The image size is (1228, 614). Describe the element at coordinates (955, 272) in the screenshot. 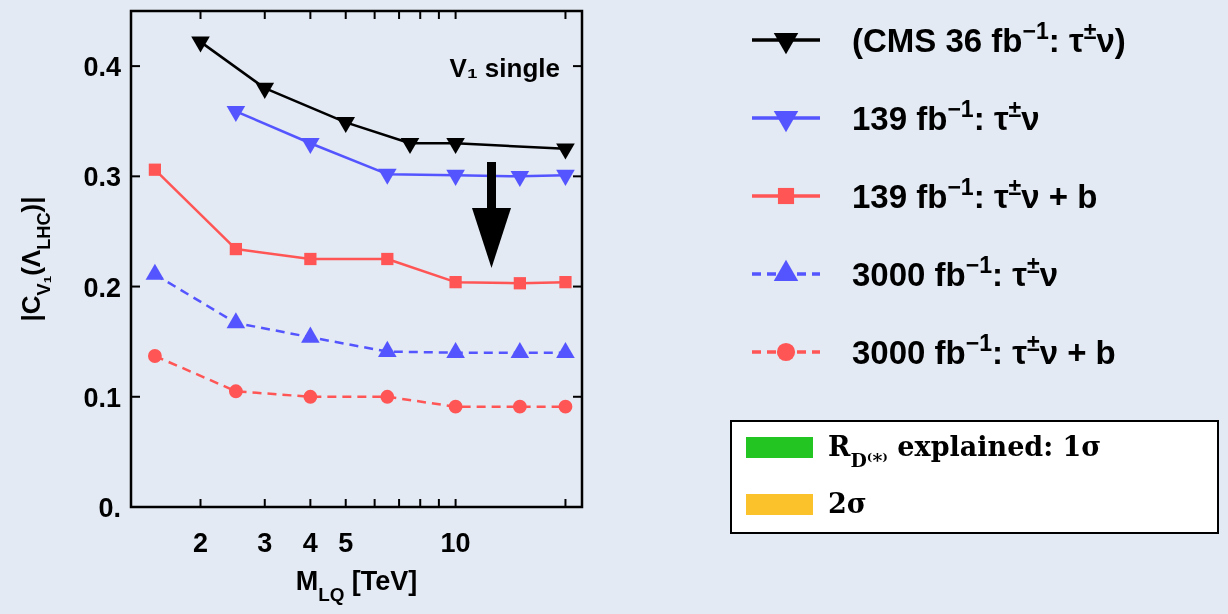

I see `legend-label: 3000 fb$^{−1}$: τ$^{±}$ν` at that location.